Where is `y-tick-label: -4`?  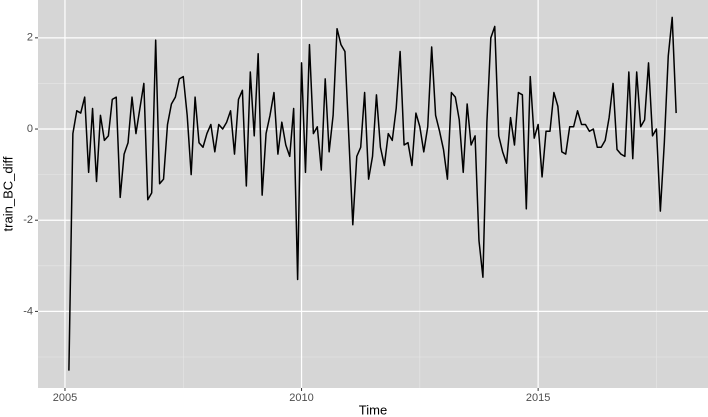
y-tick-label: -4 is located at coordinates (28, 311).